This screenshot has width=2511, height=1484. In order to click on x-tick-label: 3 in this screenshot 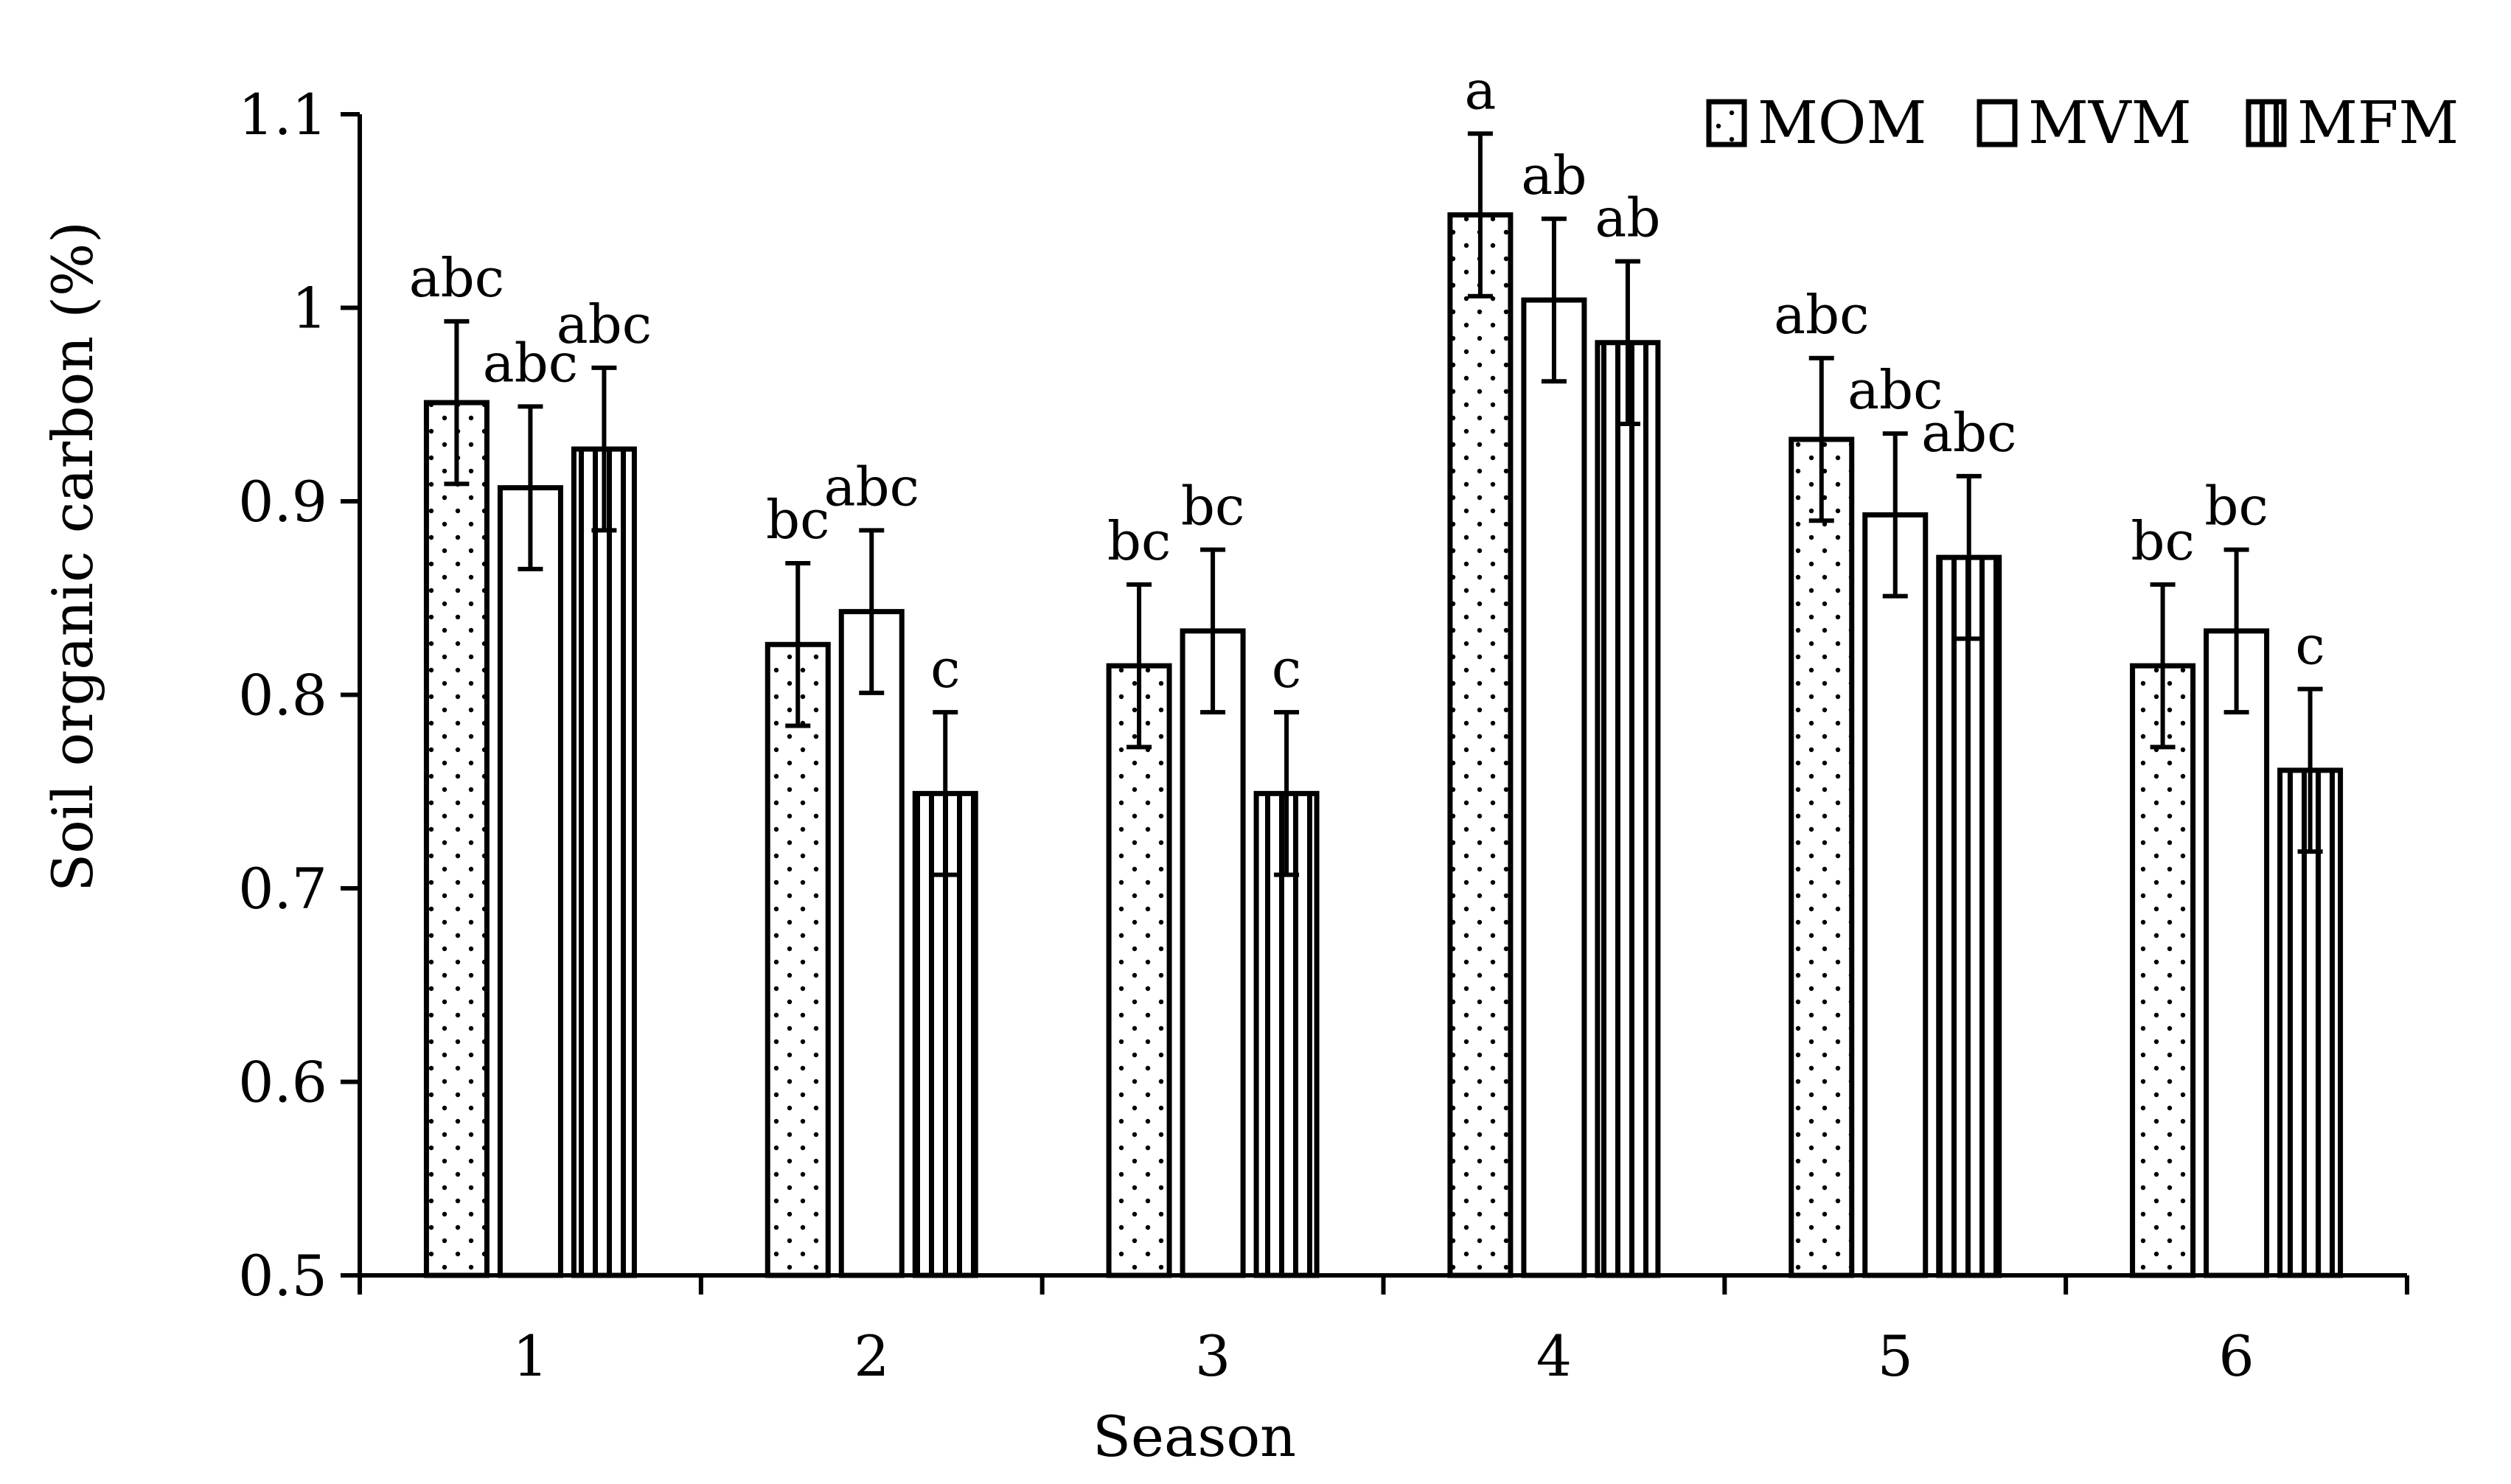, I will do `click(1212, 1356)`.